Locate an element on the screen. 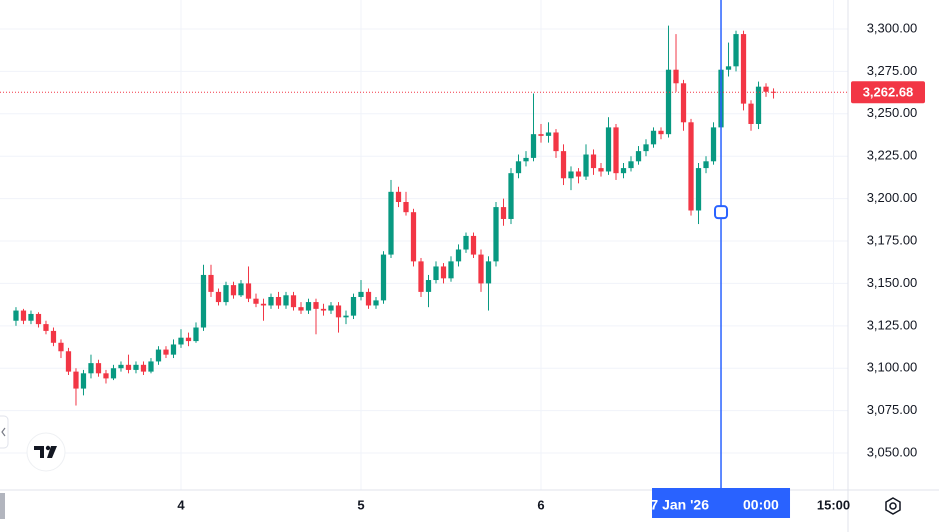 The image size is (939, 532). crosshair-time-box is located at coordinates (721, 503).